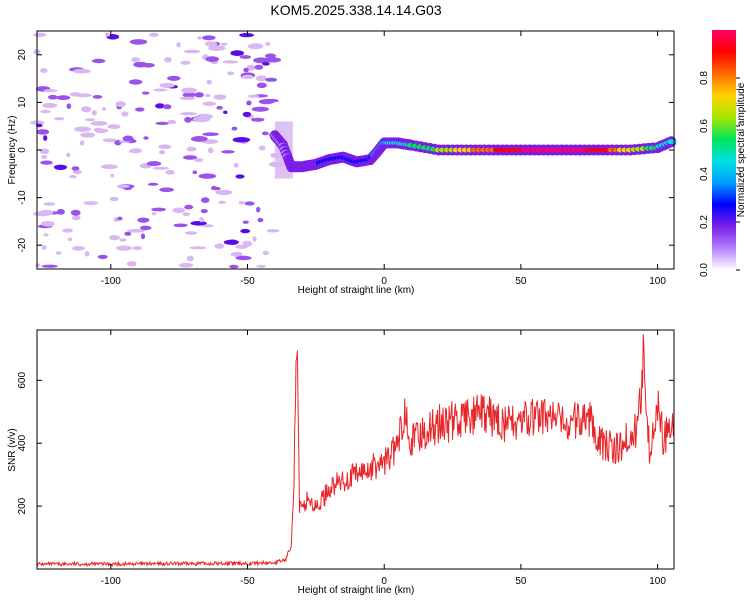 This screenshot has width=750, height=600. Describe the element at coordinates (12, 449) in the screenshot. I see `snr-y-label: SNR (v/v)` at that location.